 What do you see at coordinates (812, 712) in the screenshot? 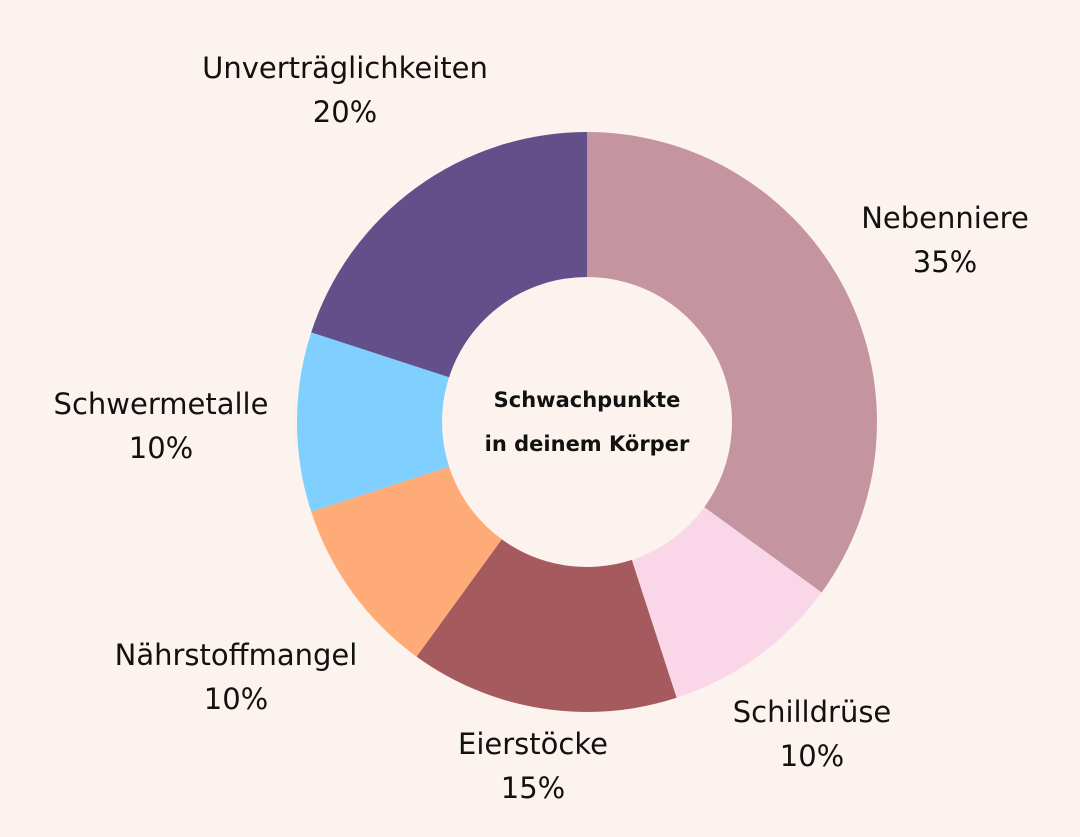
I see `slice-name: Schilldrüse` at bounding box center [812, 712].